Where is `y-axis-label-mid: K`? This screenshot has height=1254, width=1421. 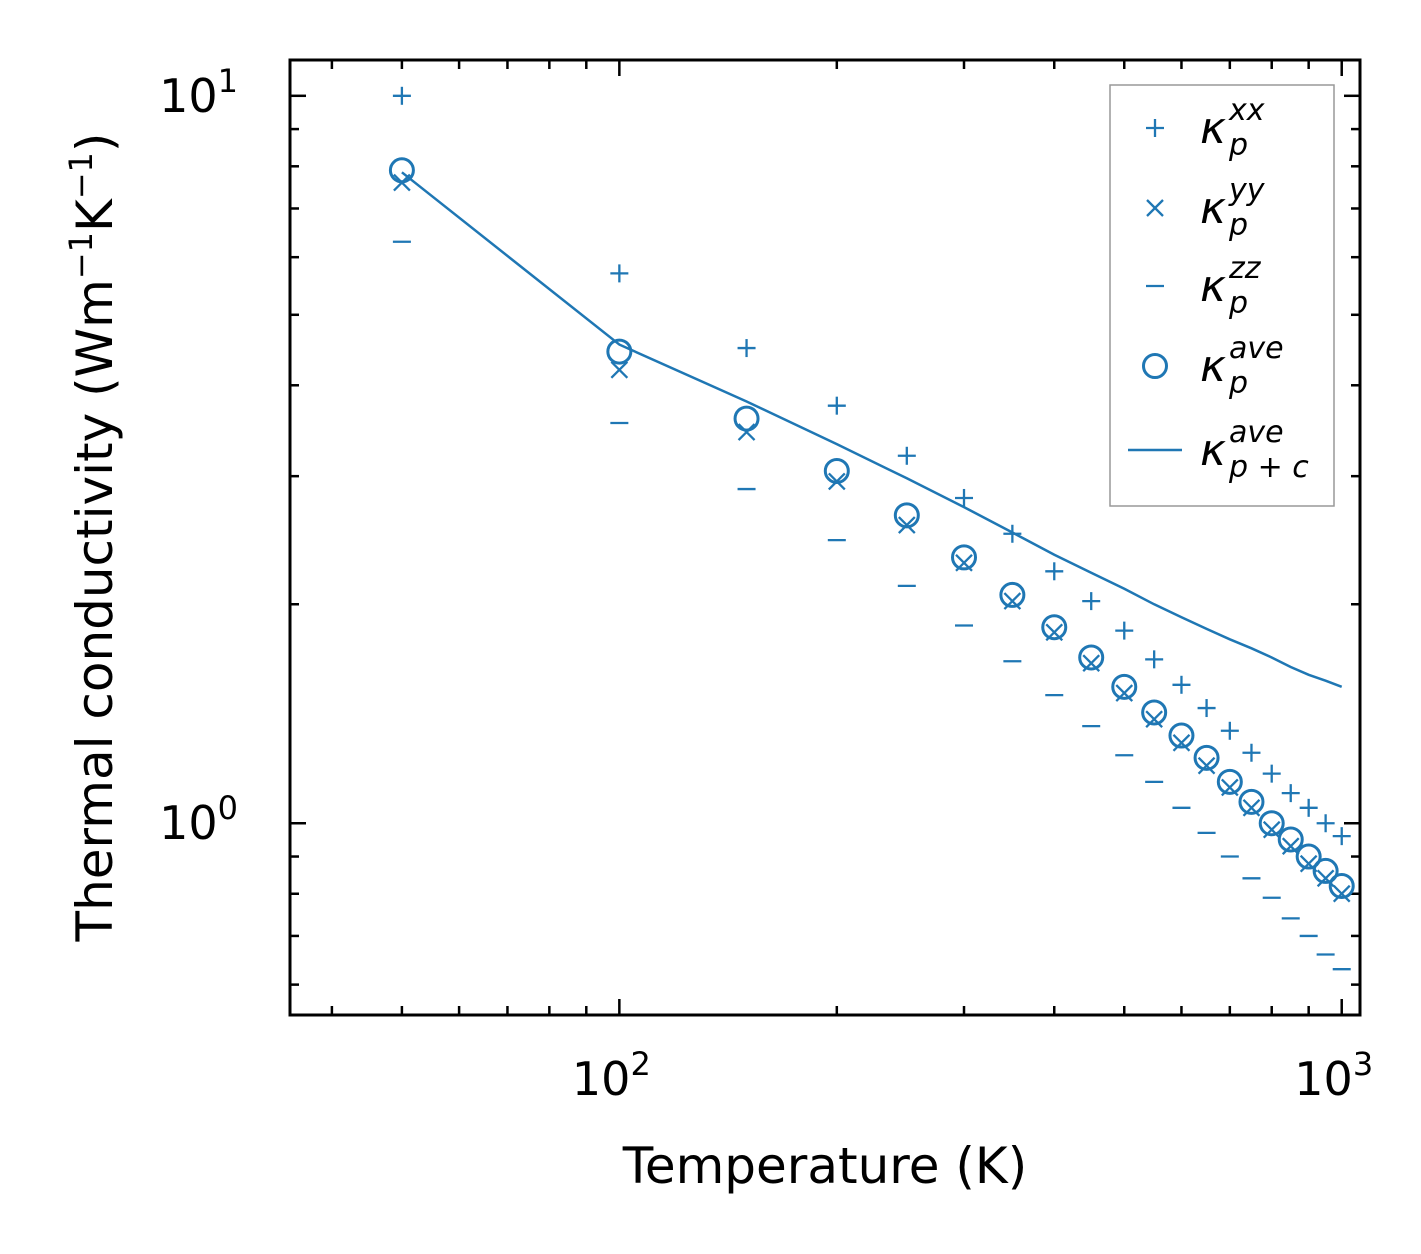 y-axis-label-mid: K is located at coordinates (95, 215).